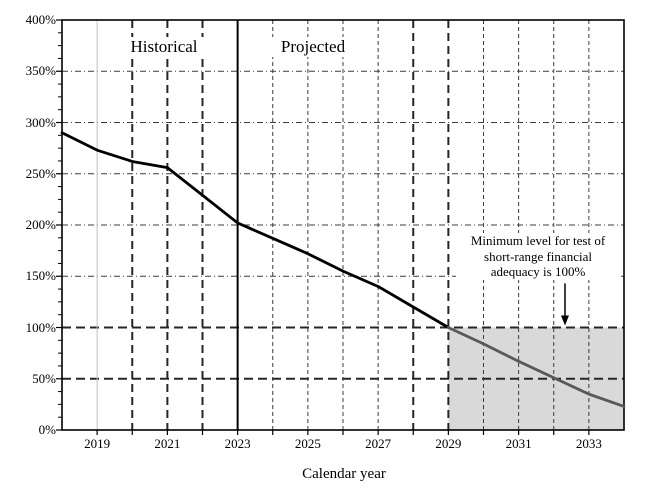  I want to click on y-axis-label: 100%, so click(40, 327).